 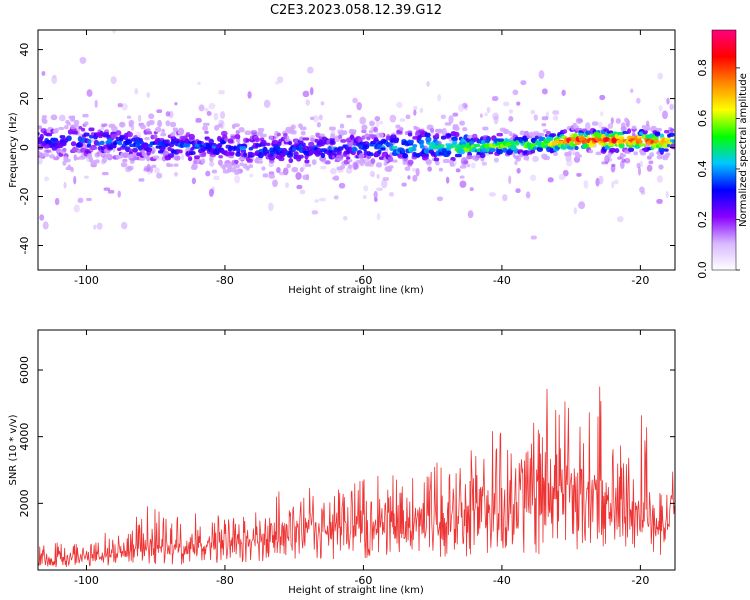 I want to click on colorbar-ticks: 0.0 0.2 0.4 0.6 0.8, so click(x=718, y=169).